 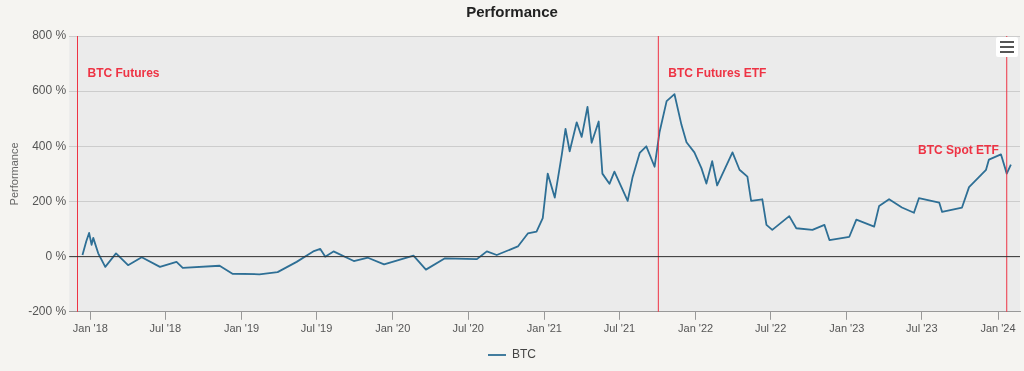 What do you see at coordinates (696, 328) in the screenshot?
I see `x-tick-label: Jan '22` at bounding box center [696, 328].